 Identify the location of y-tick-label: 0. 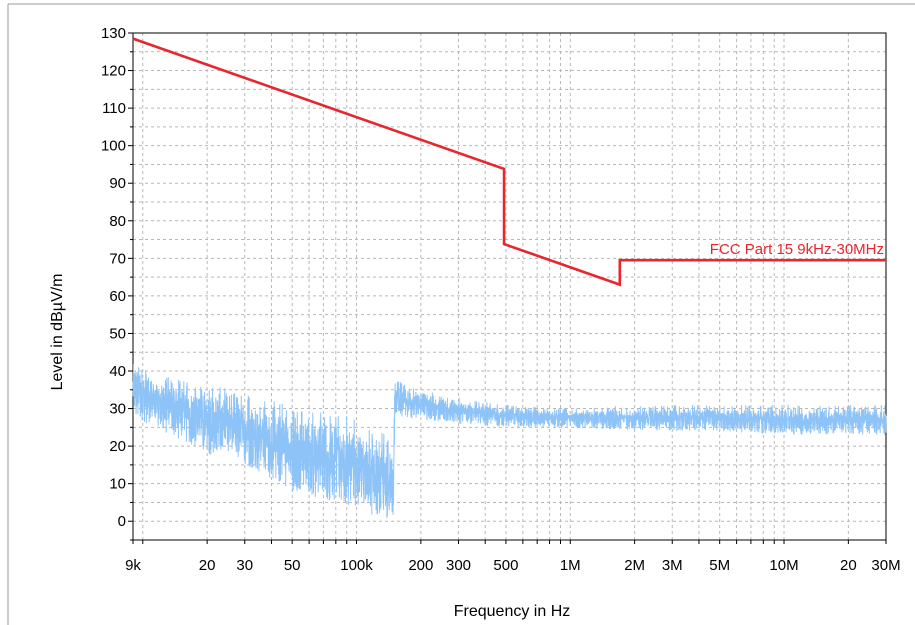
(122, 521).